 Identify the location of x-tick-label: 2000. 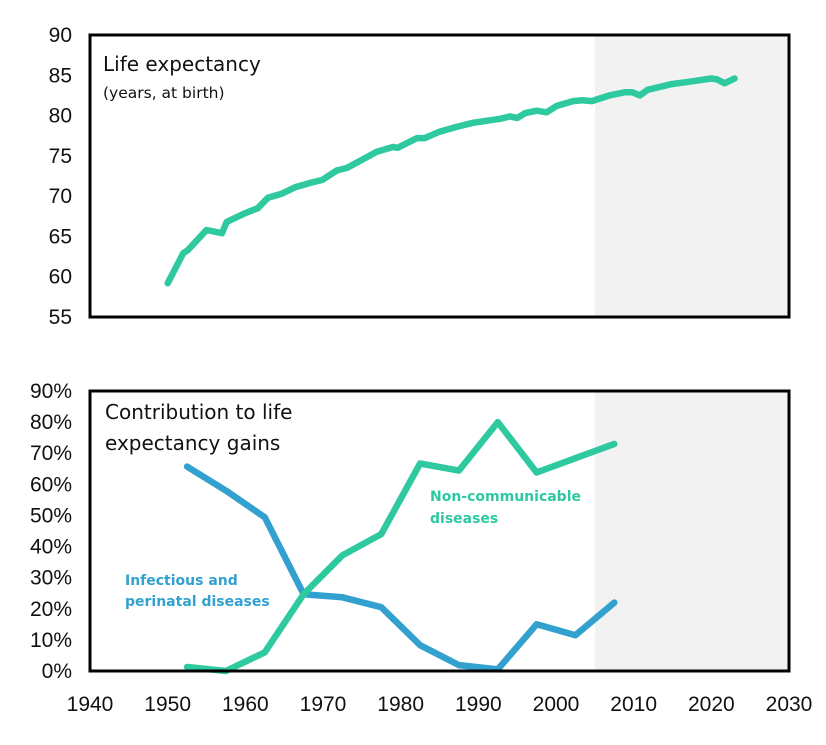
(556, 704).